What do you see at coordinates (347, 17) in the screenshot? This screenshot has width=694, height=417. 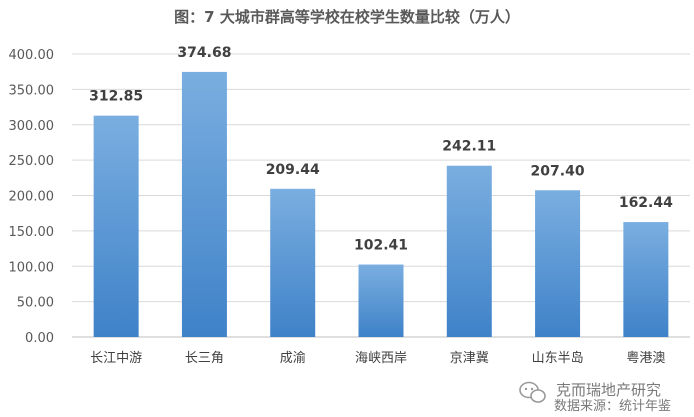 I see `chart-title: 图：7 大城市群高等学校在校学生数量比较（万人）` at bounding box center [347, 17].